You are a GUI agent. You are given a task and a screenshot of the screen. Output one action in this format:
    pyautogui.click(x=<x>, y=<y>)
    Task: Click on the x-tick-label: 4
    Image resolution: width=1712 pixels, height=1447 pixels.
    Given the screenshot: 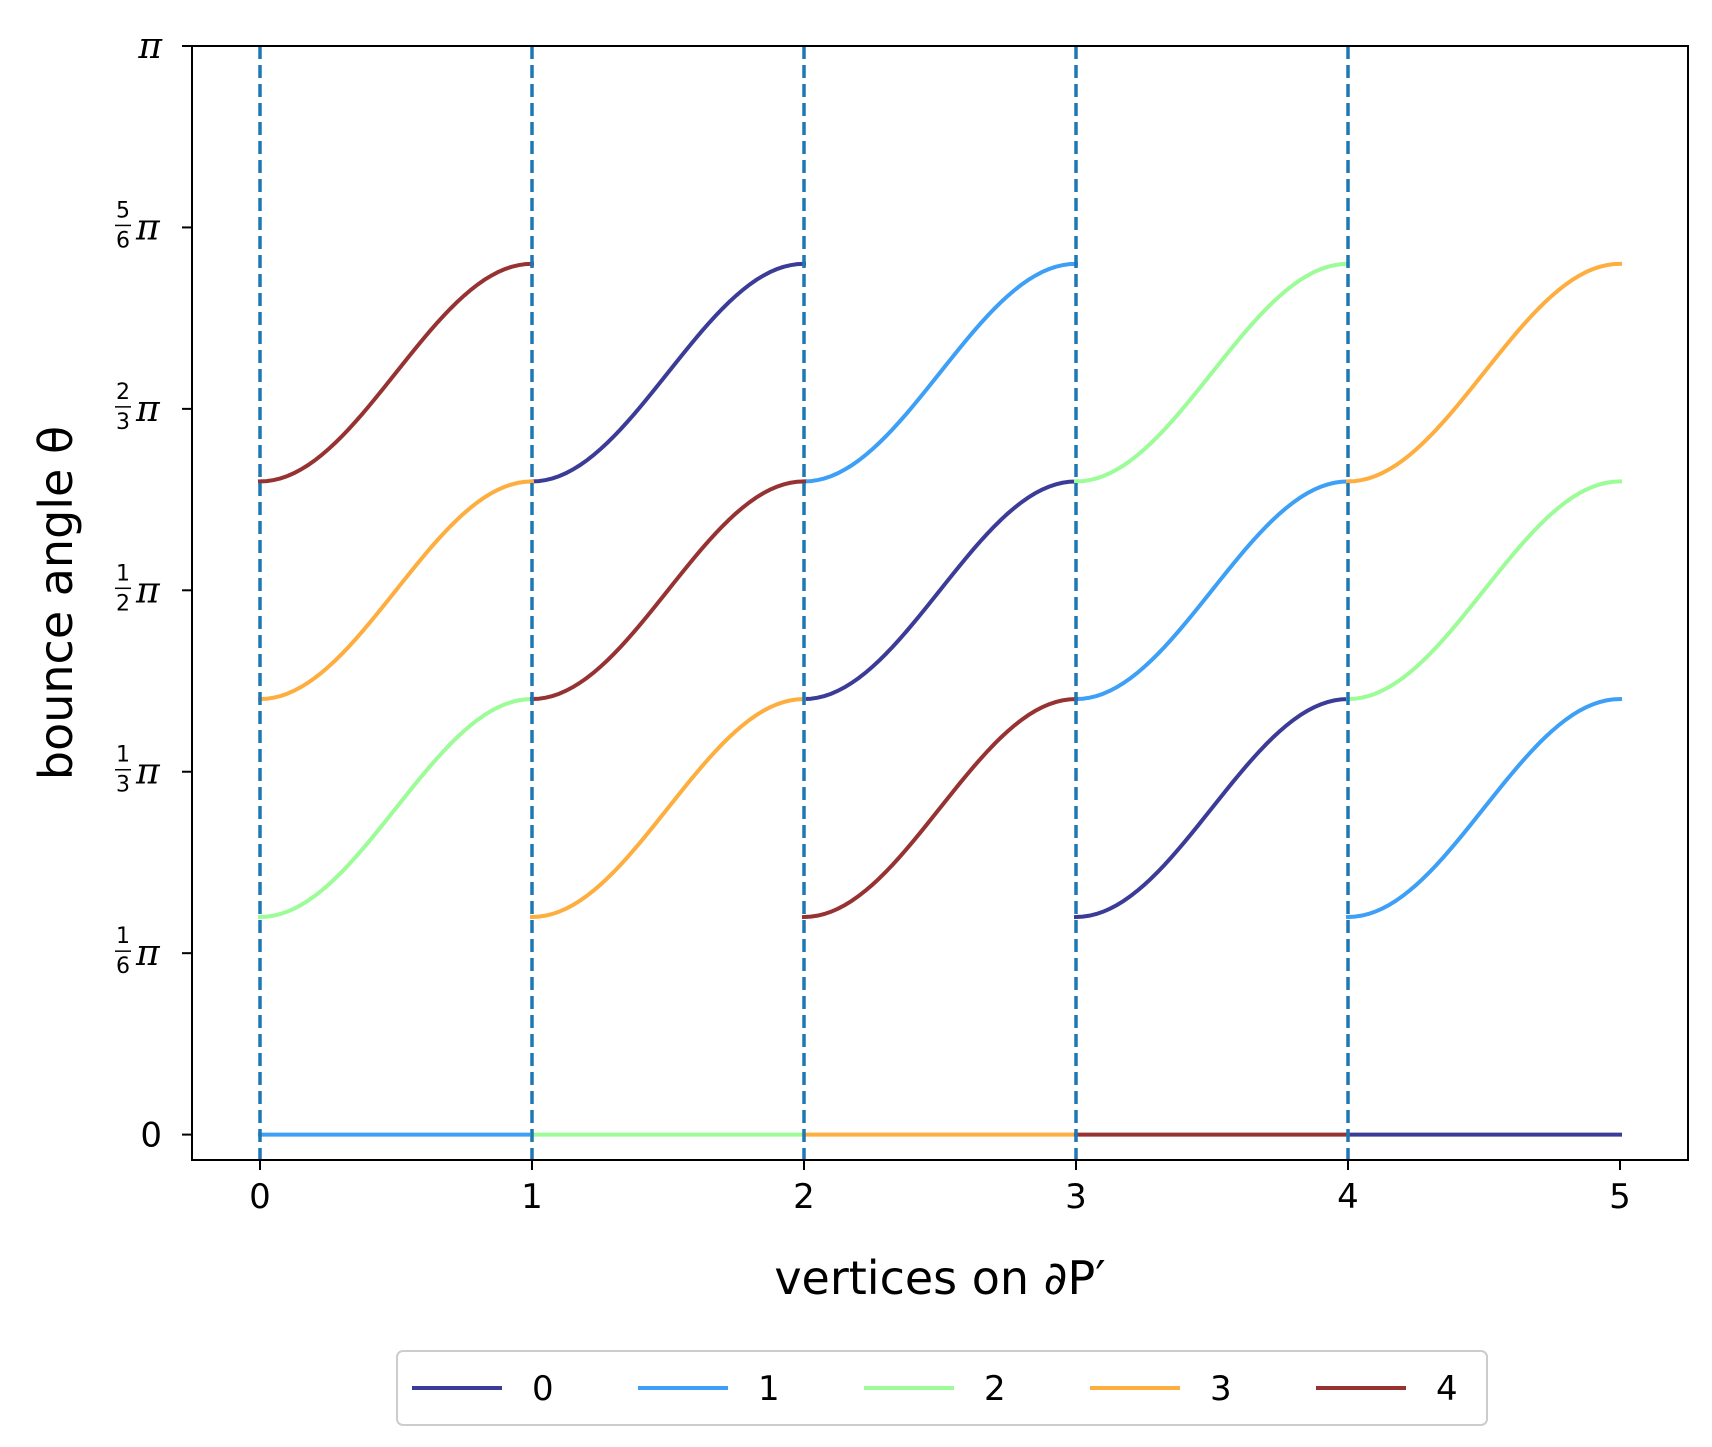 What is the action you would take?
    pyautogui.click(x=1348, y=1197)
    